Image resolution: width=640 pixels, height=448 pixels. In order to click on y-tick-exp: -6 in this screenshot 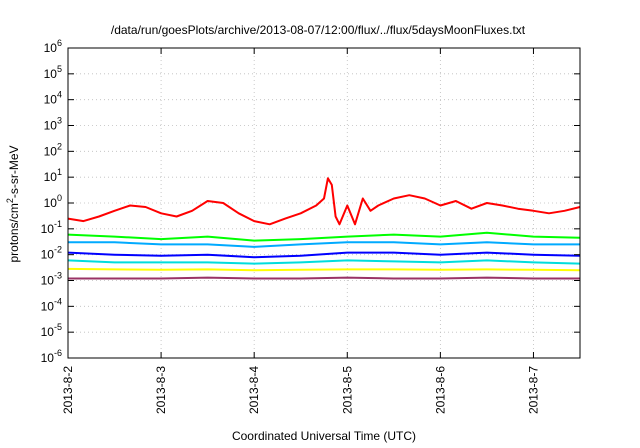, I will do `click(58, 353)`.